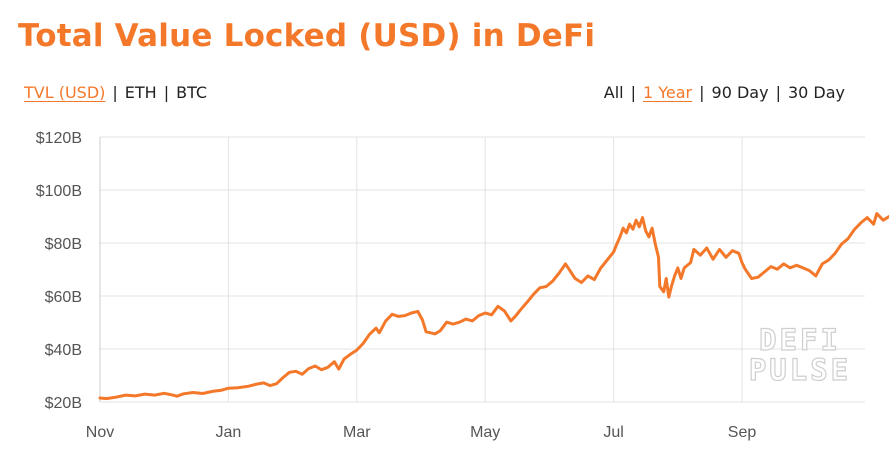 Image resolution: width=889 pixels, height=452 pixels. I want to click on x-tick-label: Nov, so click(100, 432).